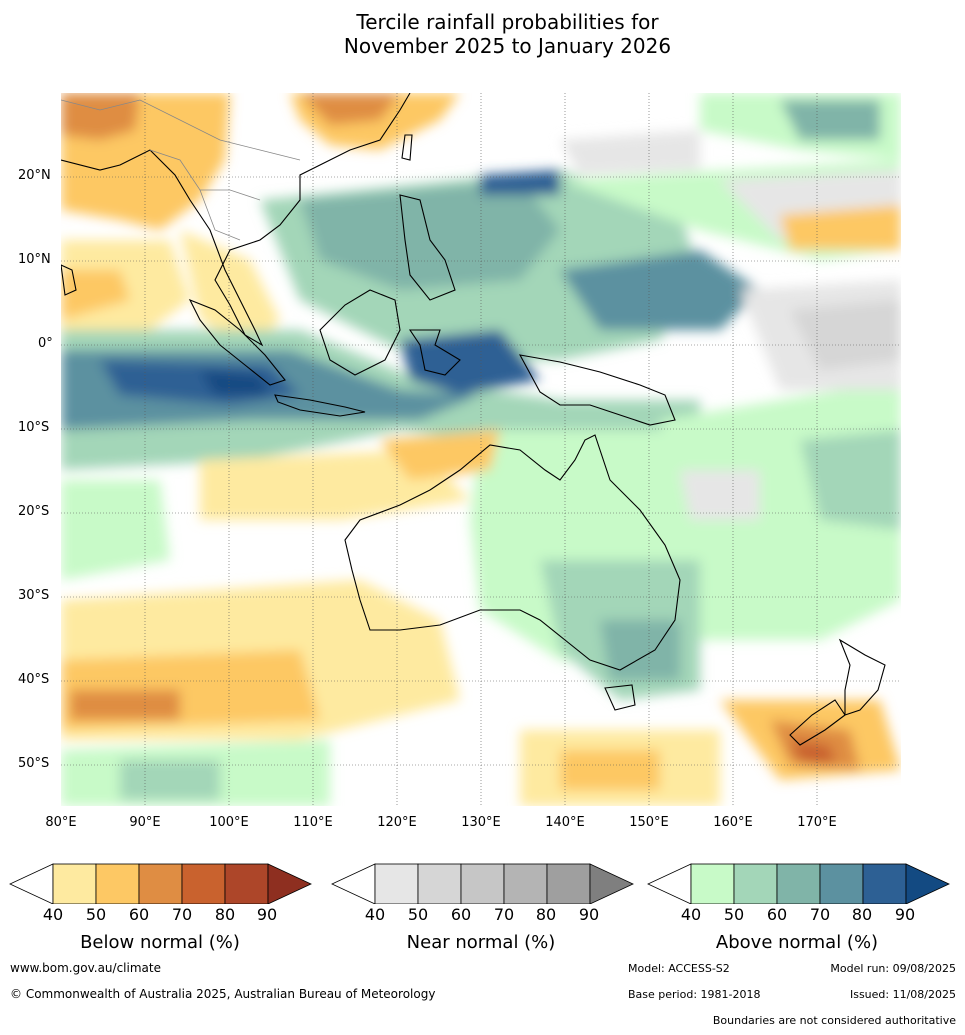  I want to click on above-normal-colorbar, so click(798, 883).